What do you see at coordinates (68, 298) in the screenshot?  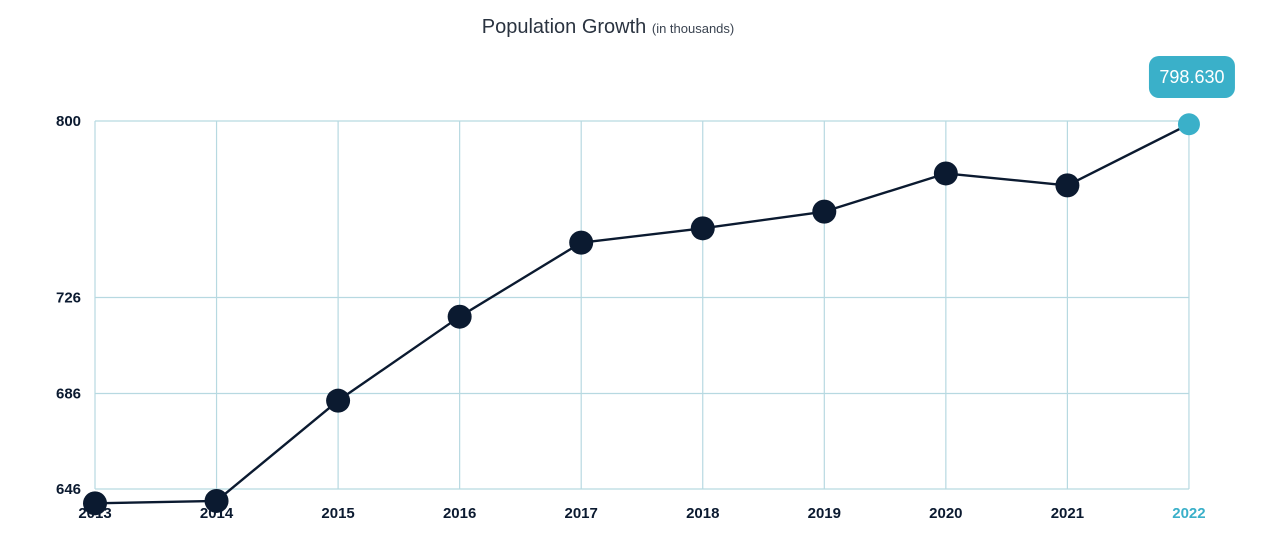 I see `y-tick-label: 726` at bounding box center [68, 298].